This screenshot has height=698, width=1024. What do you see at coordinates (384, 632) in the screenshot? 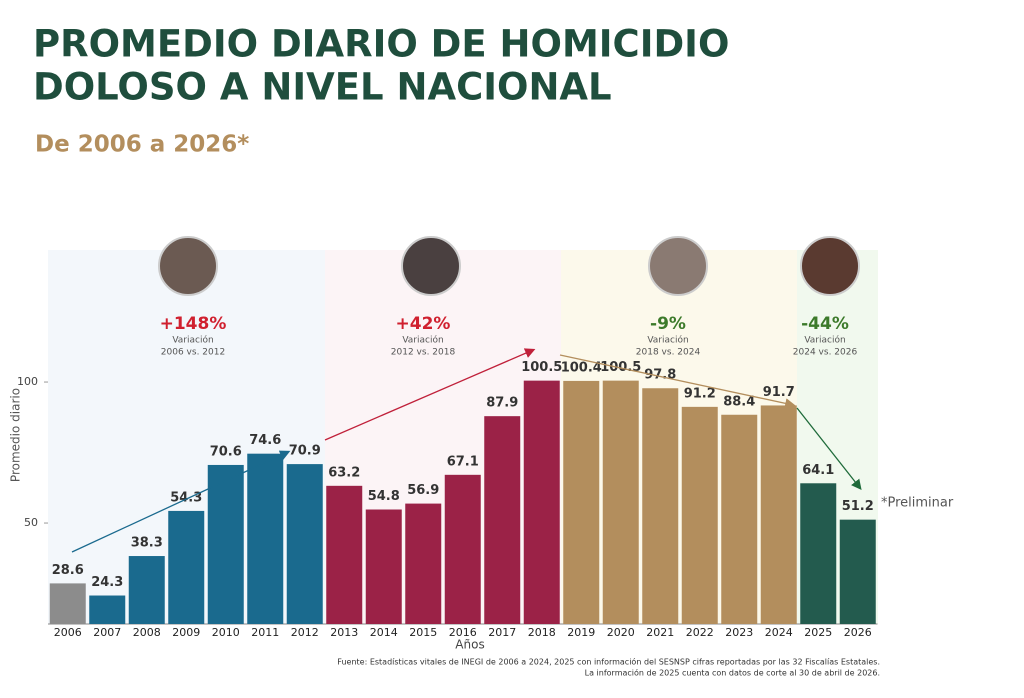
I see `x-tick-label: 2014` at bounding box center [384, 632].